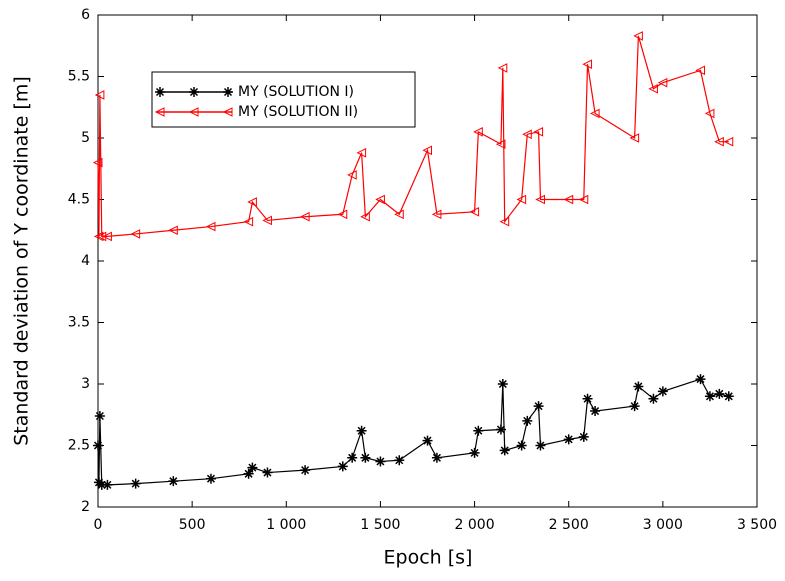 The height and width of the screenshot is (581, 785). What do you see at coordinates (569, 525) in the screenshot?
I see `x-tick-label: 2 500` at bounding box center [569, 525].